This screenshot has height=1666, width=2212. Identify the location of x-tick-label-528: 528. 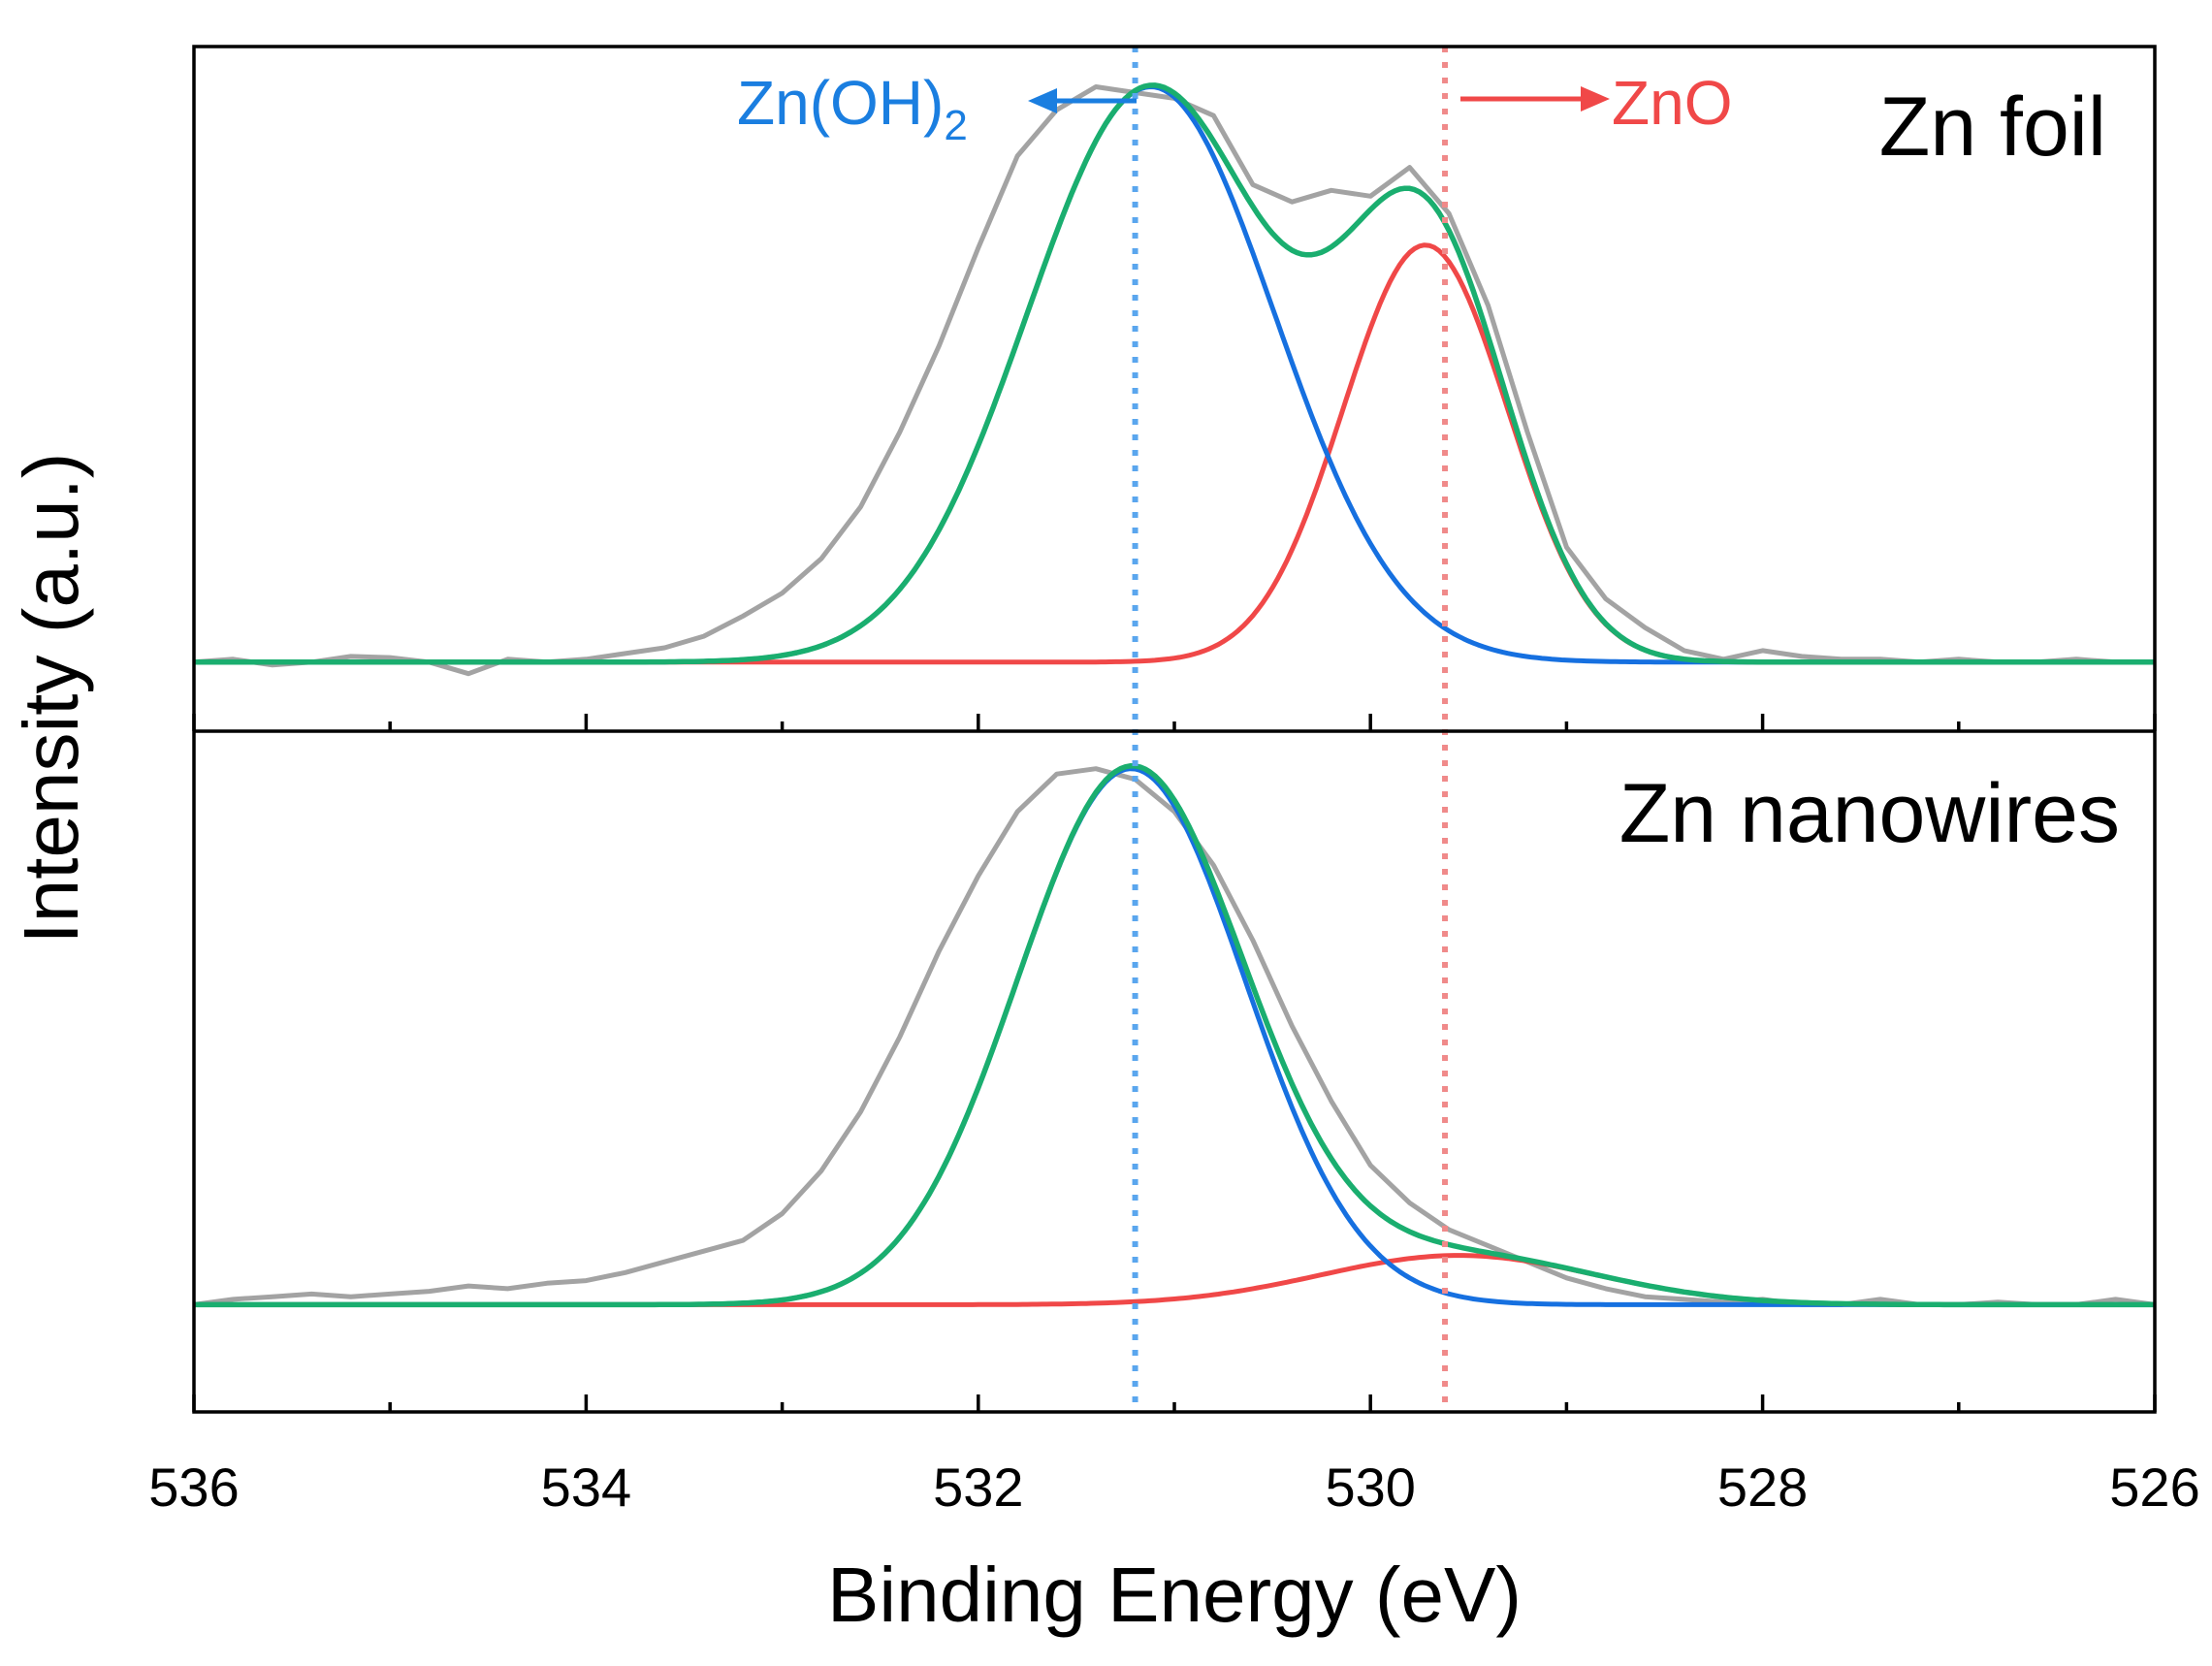
(1763, 1488).